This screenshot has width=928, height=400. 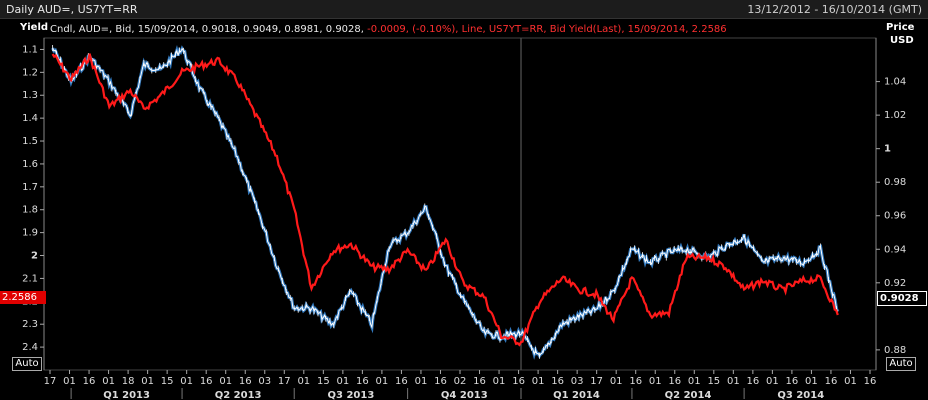 I want to click on date-range: 13/12/2012 - 16/10/2014 (GMT), so click(x=834, y=9).